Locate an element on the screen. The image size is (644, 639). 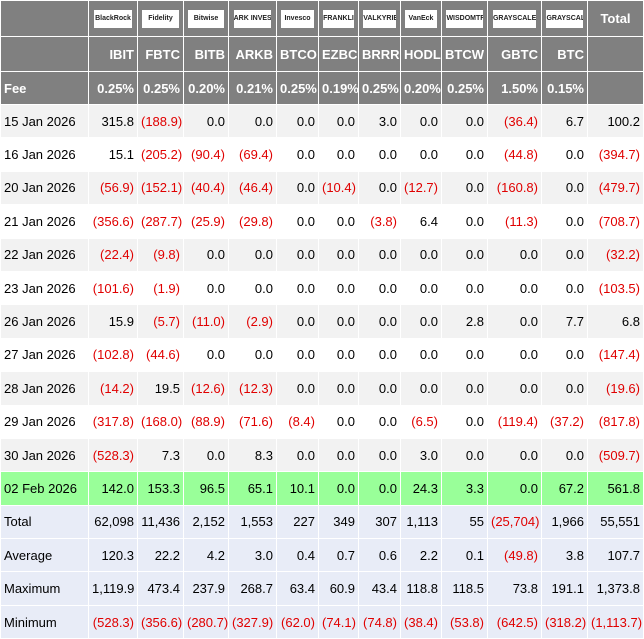
brand-cell: Fidelity is located at coordinates (160, 18).